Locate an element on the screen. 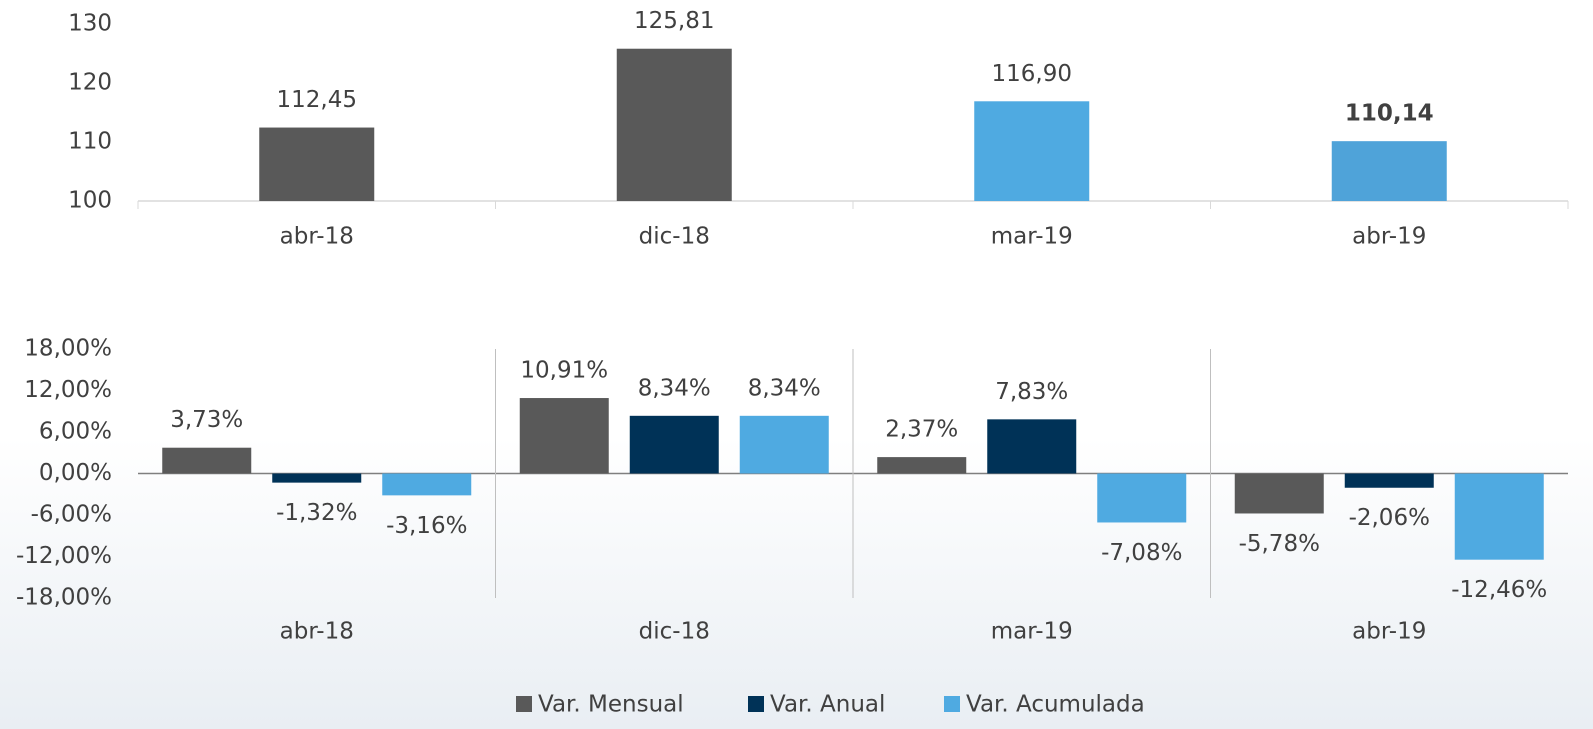 Image resolution: width=1593 pixels, height=729 pixels. data-label: 7,83% is located at coordinates (1031, 392).